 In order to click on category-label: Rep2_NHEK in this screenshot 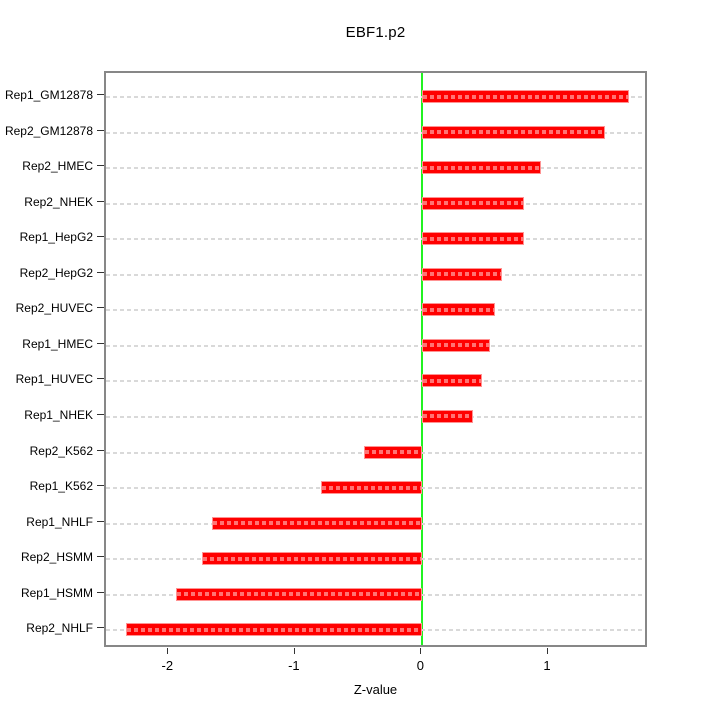, I will do `click(58, 201)`.